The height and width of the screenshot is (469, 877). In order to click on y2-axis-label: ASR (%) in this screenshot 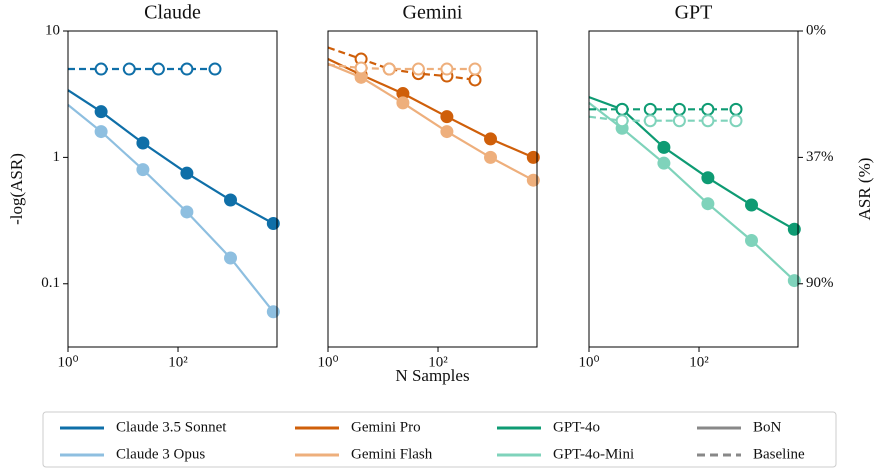, I will do `click(864, 189)`.